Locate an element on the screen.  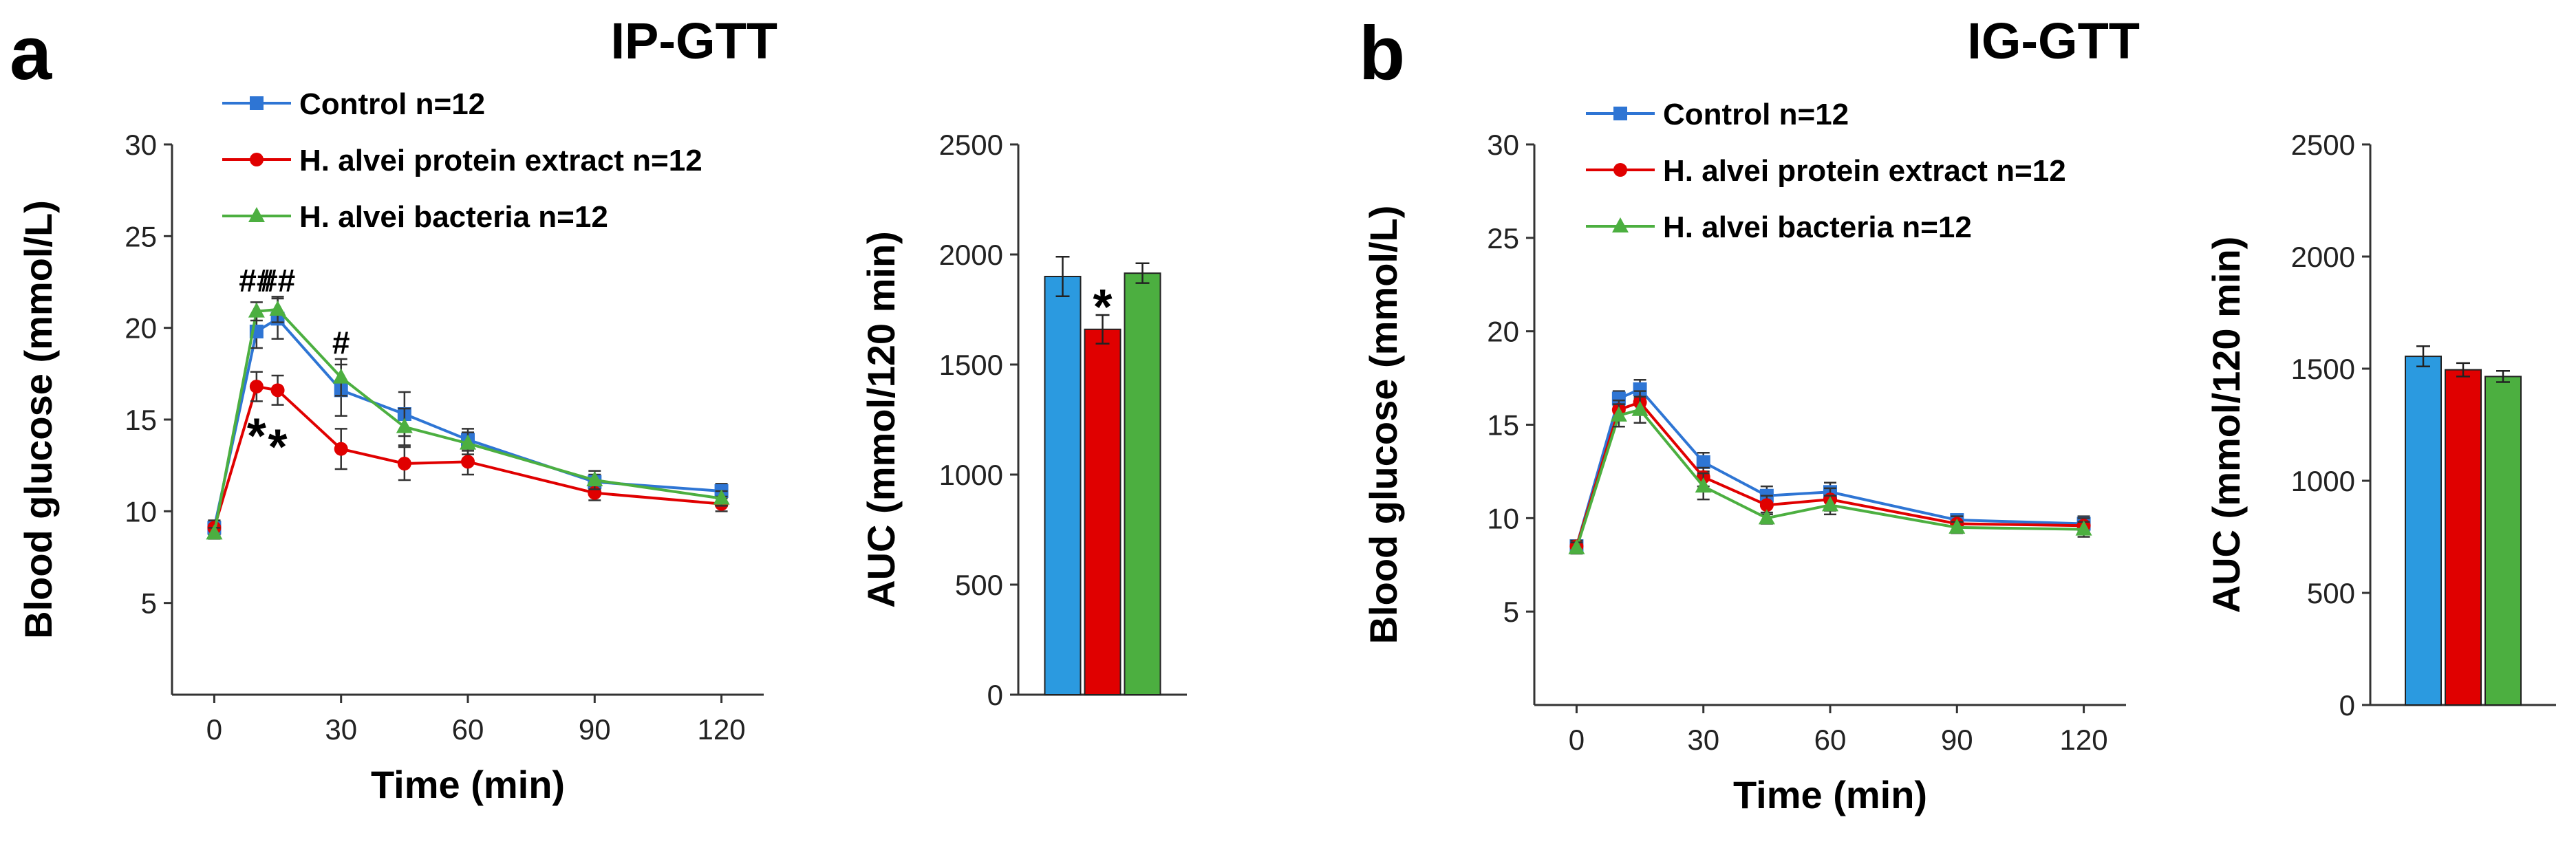
panel-letter-b: b is located at coordinates (1382, 53).